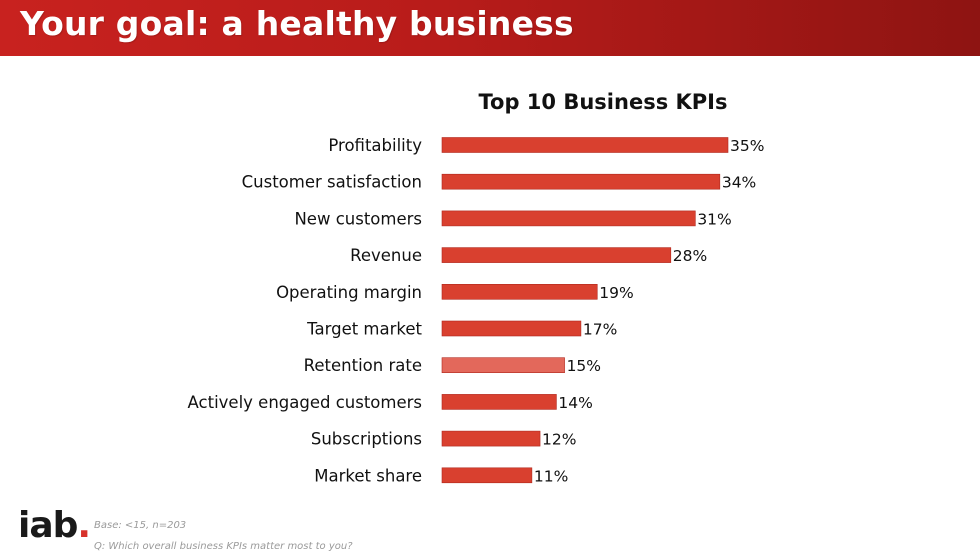 This screenshot has width=980, height=557. Describe the element at coordinates (600, 330) in the screenshot. I see `value-label: 17%` at that location.